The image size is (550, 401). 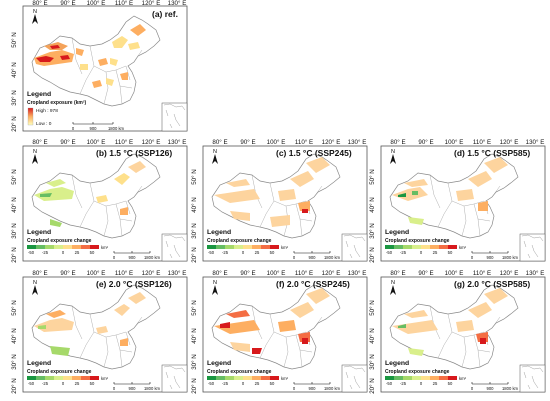 I want to click on scale-label: 1800 km, so click(x=510, y=257).